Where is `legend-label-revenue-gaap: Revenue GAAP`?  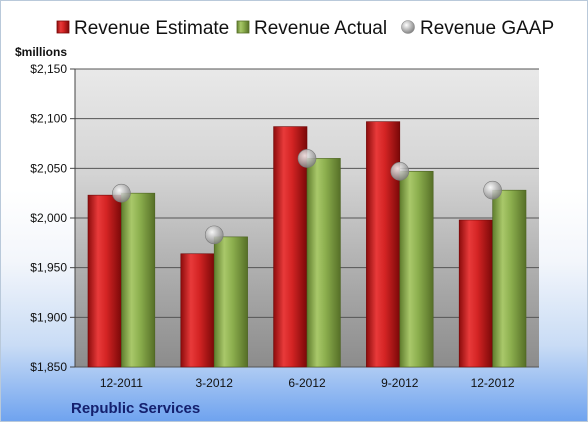 legend-label-revenue-gaap: Revenue GAAP is located at coordinates (487, 28).